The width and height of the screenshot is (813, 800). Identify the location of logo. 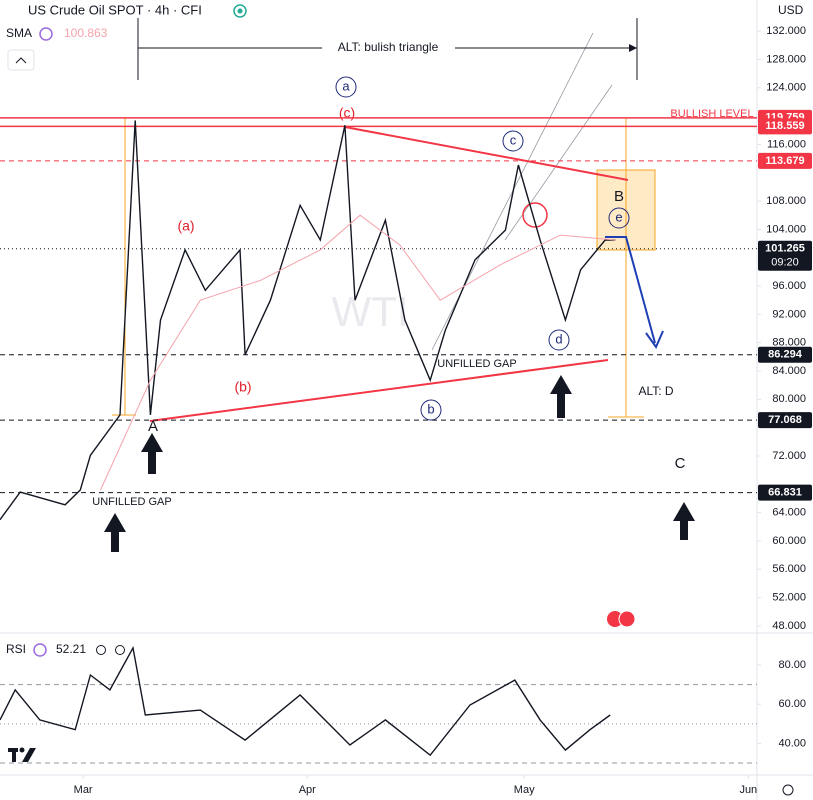
(22, 754).